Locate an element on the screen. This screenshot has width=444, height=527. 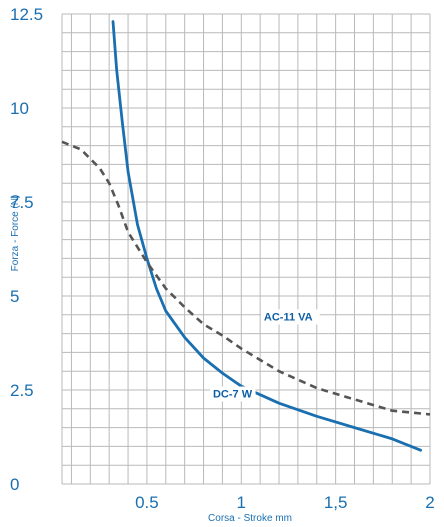
annotation-label: AC-11 VA is located at coordinates (288, 317).